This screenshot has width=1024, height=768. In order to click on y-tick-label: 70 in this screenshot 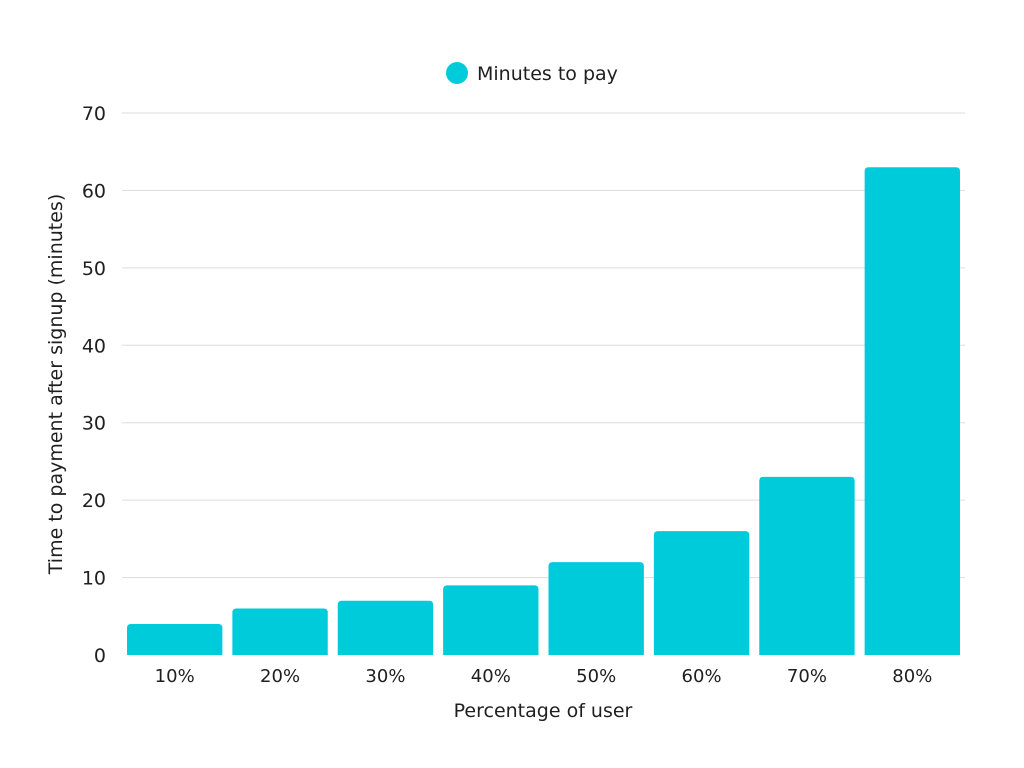, I will do `click(94, 114)`.